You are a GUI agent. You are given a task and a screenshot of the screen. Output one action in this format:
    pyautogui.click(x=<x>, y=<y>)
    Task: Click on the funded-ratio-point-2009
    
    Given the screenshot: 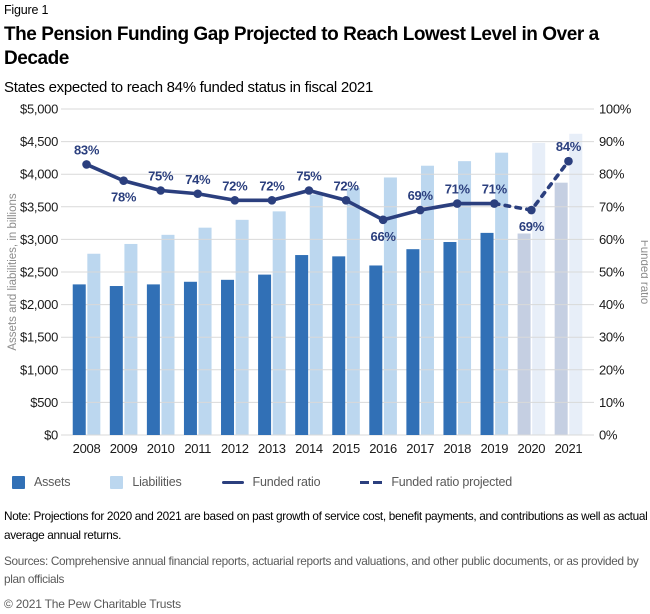 What is the action you would take?
    pyautogui.click(x=123, y=181)
    